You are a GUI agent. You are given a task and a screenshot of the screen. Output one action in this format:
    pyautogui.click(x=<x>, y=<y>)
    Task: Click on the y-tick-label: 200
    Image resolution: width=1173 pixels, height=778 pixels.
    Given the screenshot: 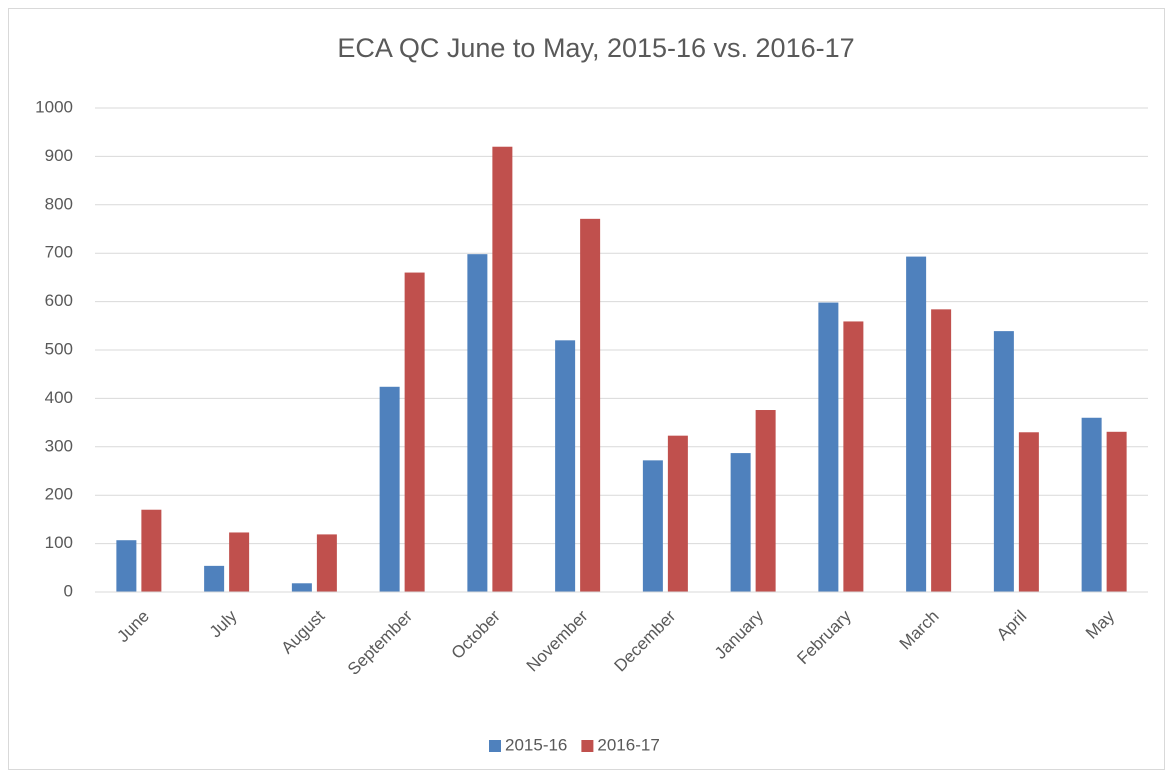 What is the action you would take?
    pyautogui.click(x=59, y=494)
    